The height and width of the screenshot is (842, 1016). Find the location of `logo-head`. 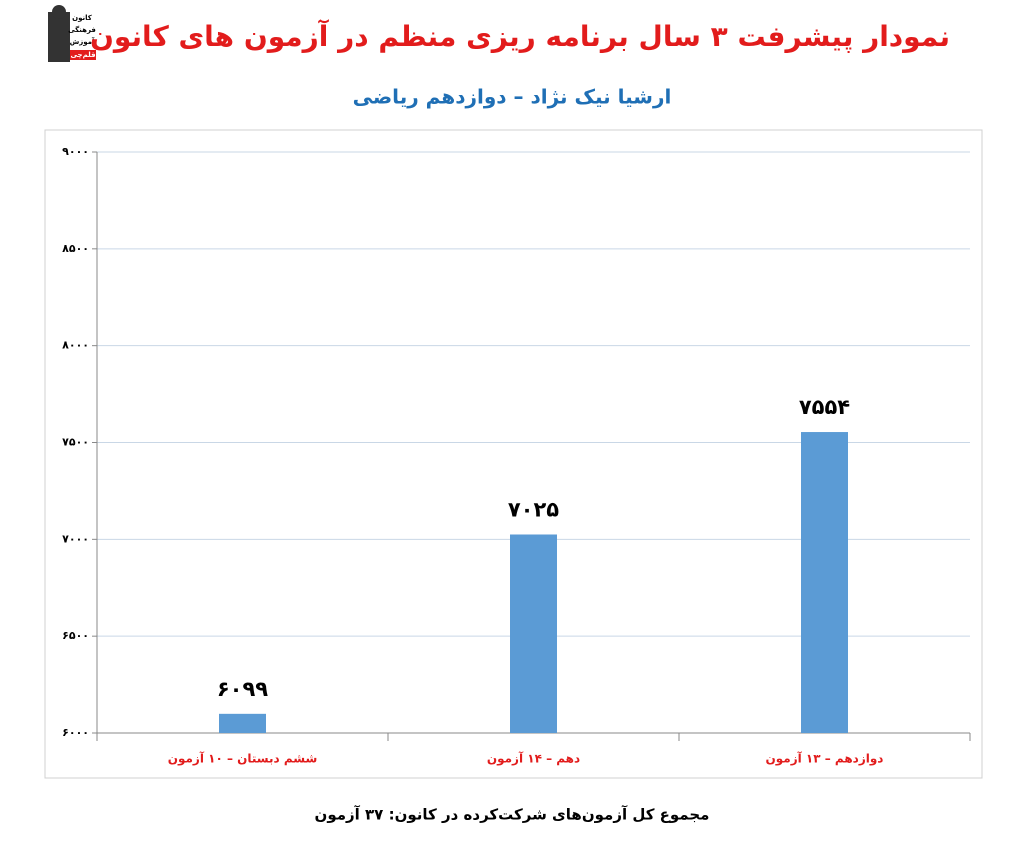

logo-head is located at coordinates (59, 12).